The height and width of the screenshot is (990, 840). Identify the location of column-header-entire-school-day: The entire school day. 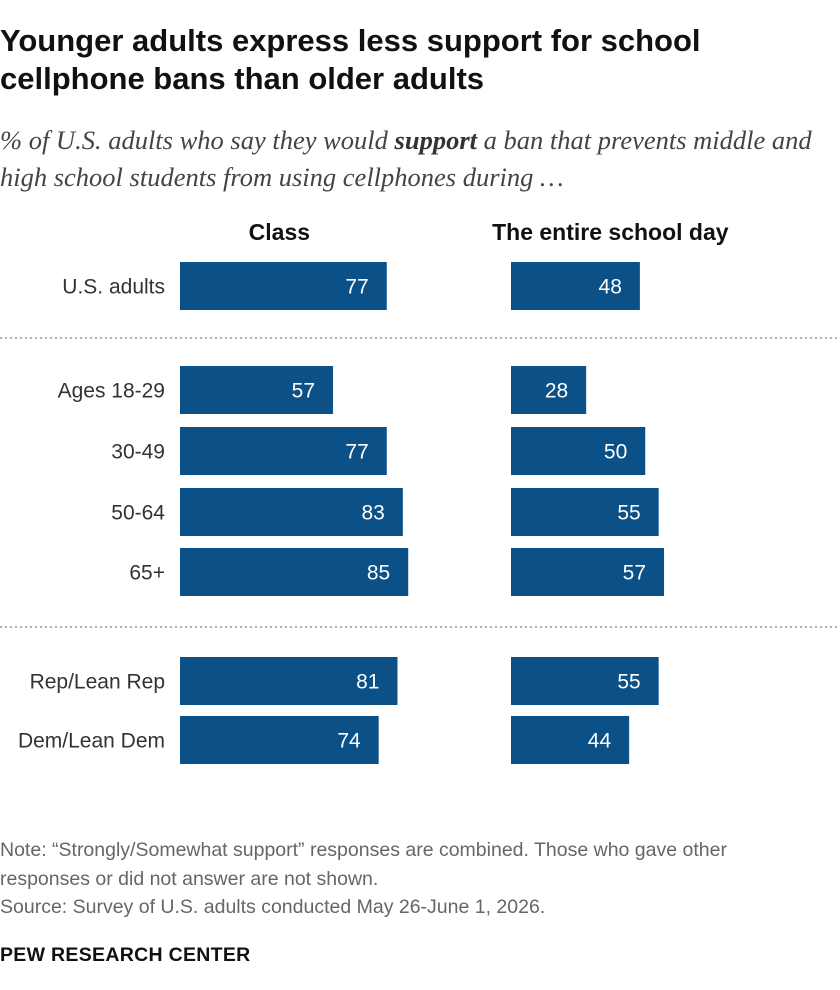
(610, 232).